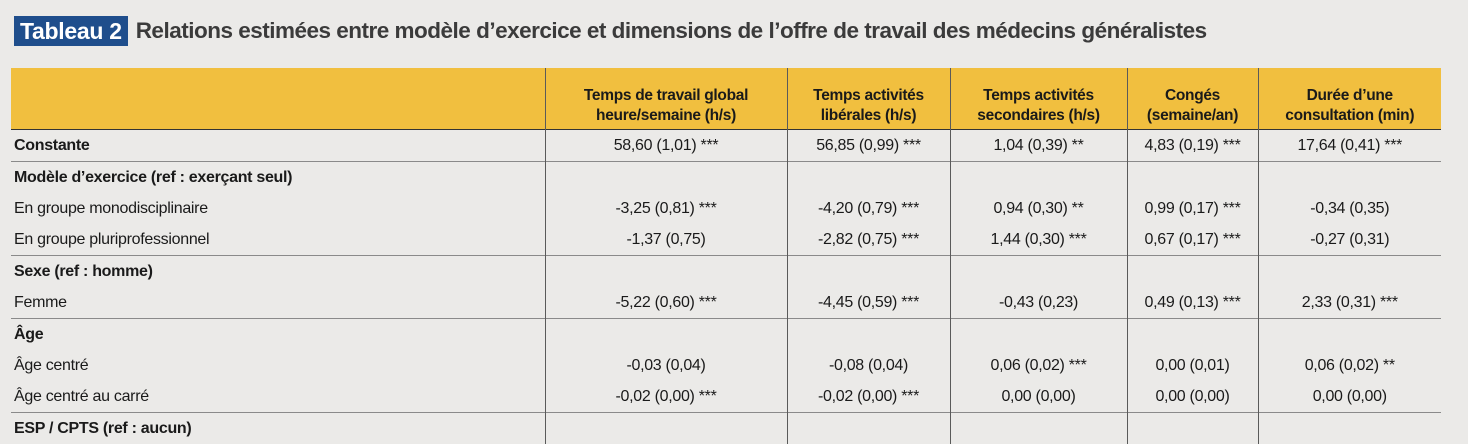 This screenshot has width=1468, height=444. What do you see at coordinates (1192, 365) in the screenshot?
I see `table-cell: 0,00 (0,01)` at bounding box center [1192, 365].